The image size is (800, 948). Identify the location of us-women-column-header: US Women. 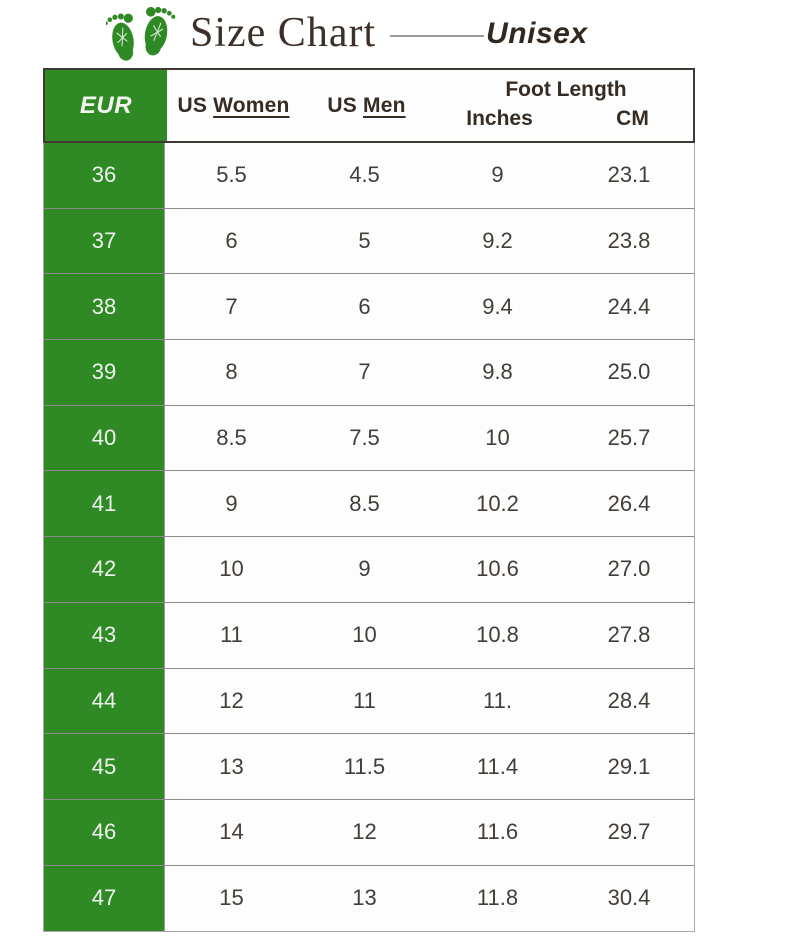
(233, 105).